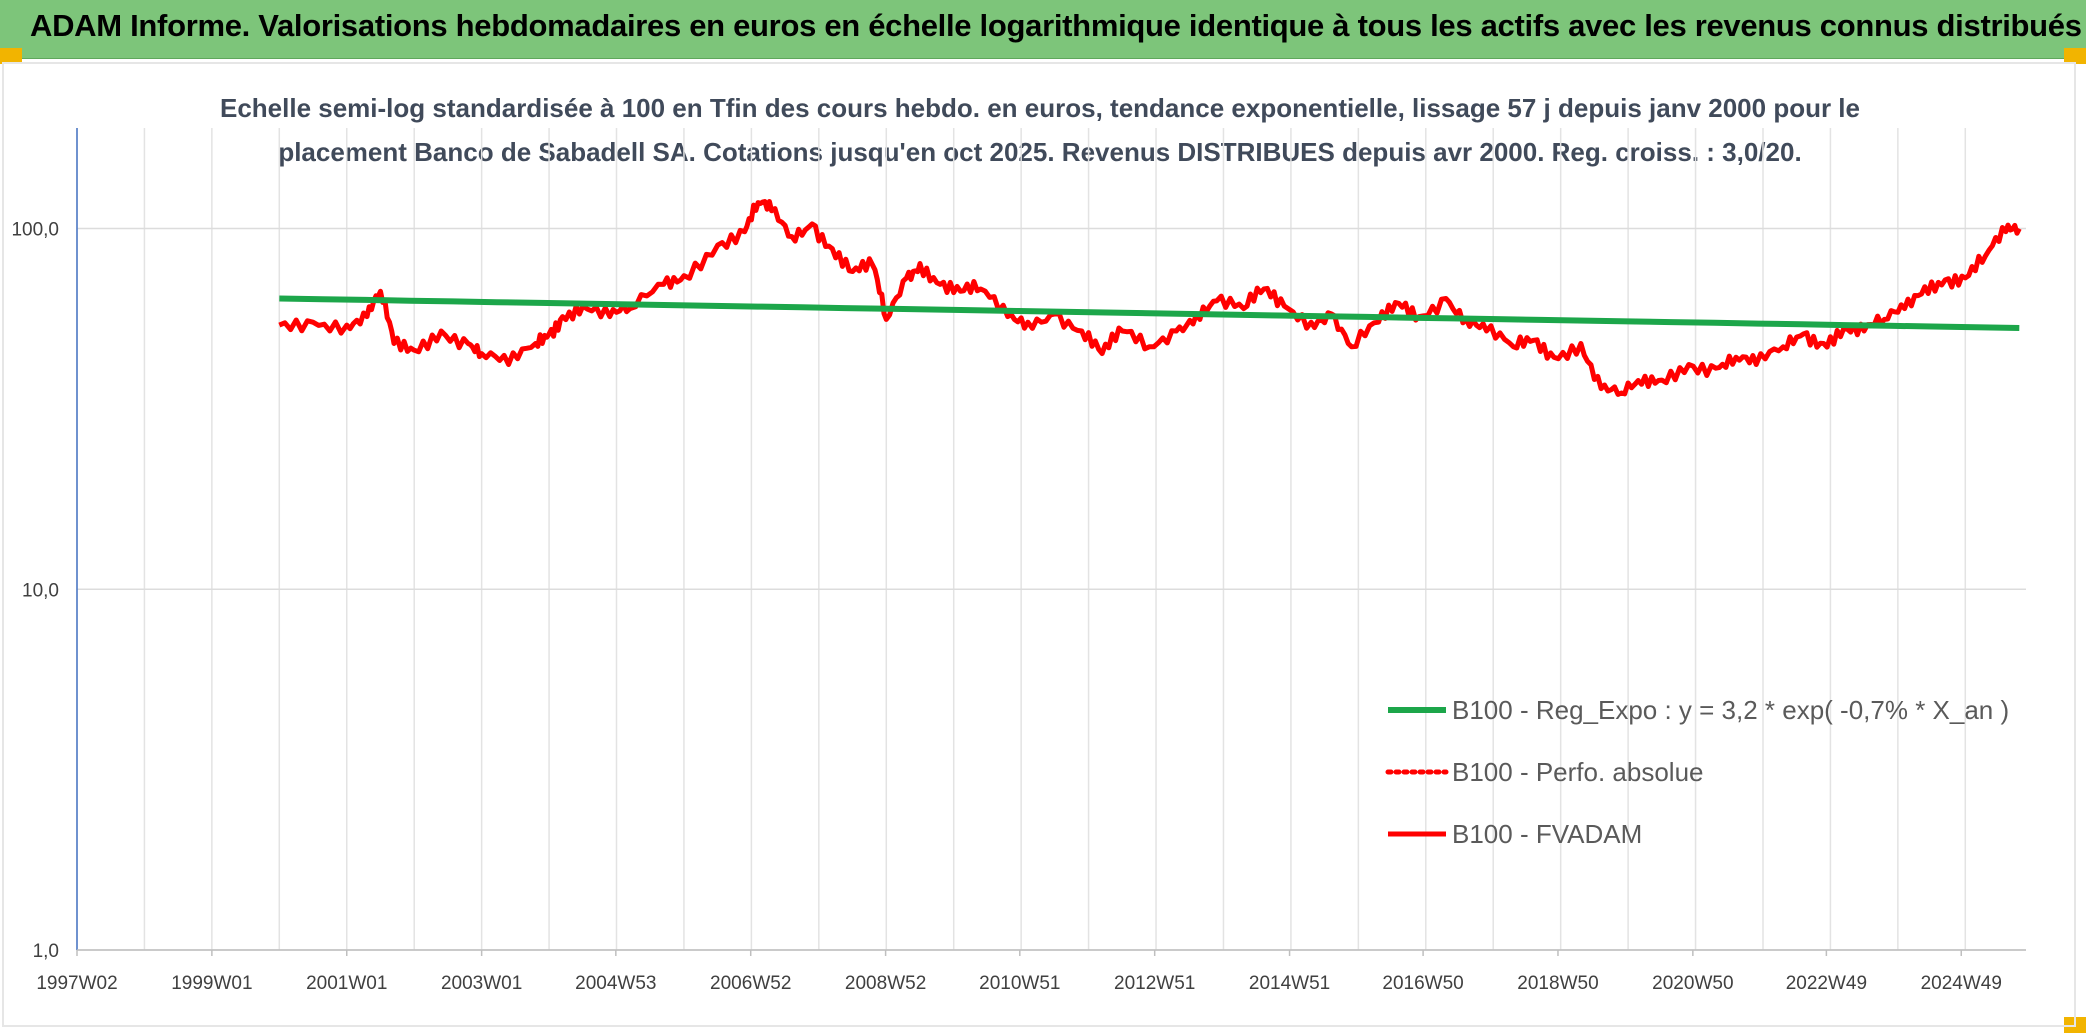  I want to click on x-tick-label: 1997W02, so click(76, 983).